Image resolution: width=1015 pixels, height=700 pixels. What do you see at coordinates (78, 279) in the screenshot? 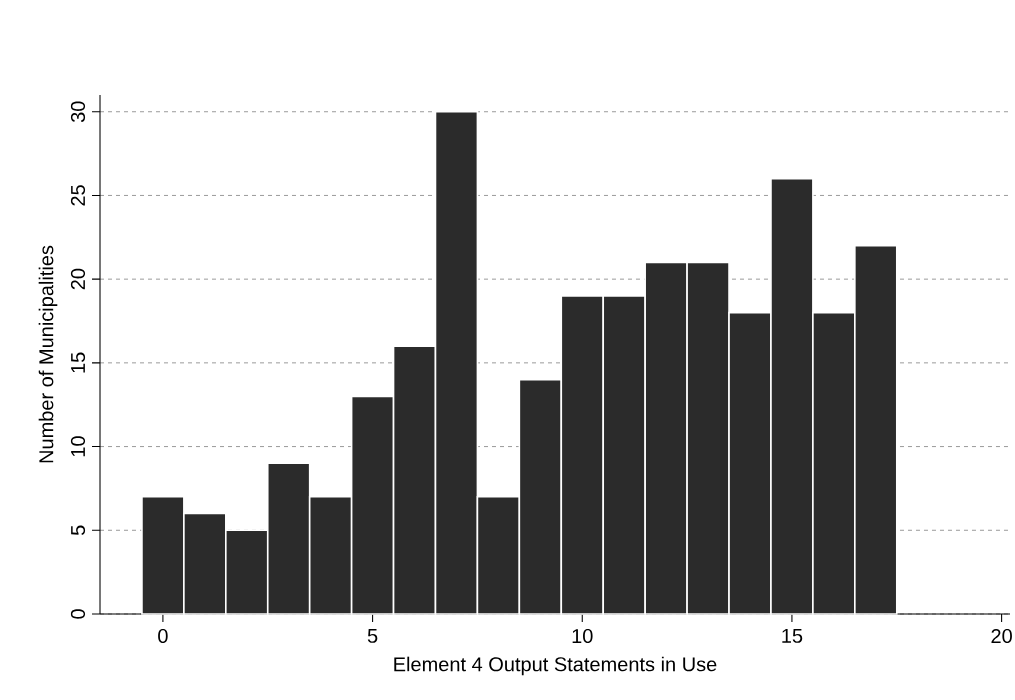
I see `y-tick-label: 20` at bounding box center [78, 279].